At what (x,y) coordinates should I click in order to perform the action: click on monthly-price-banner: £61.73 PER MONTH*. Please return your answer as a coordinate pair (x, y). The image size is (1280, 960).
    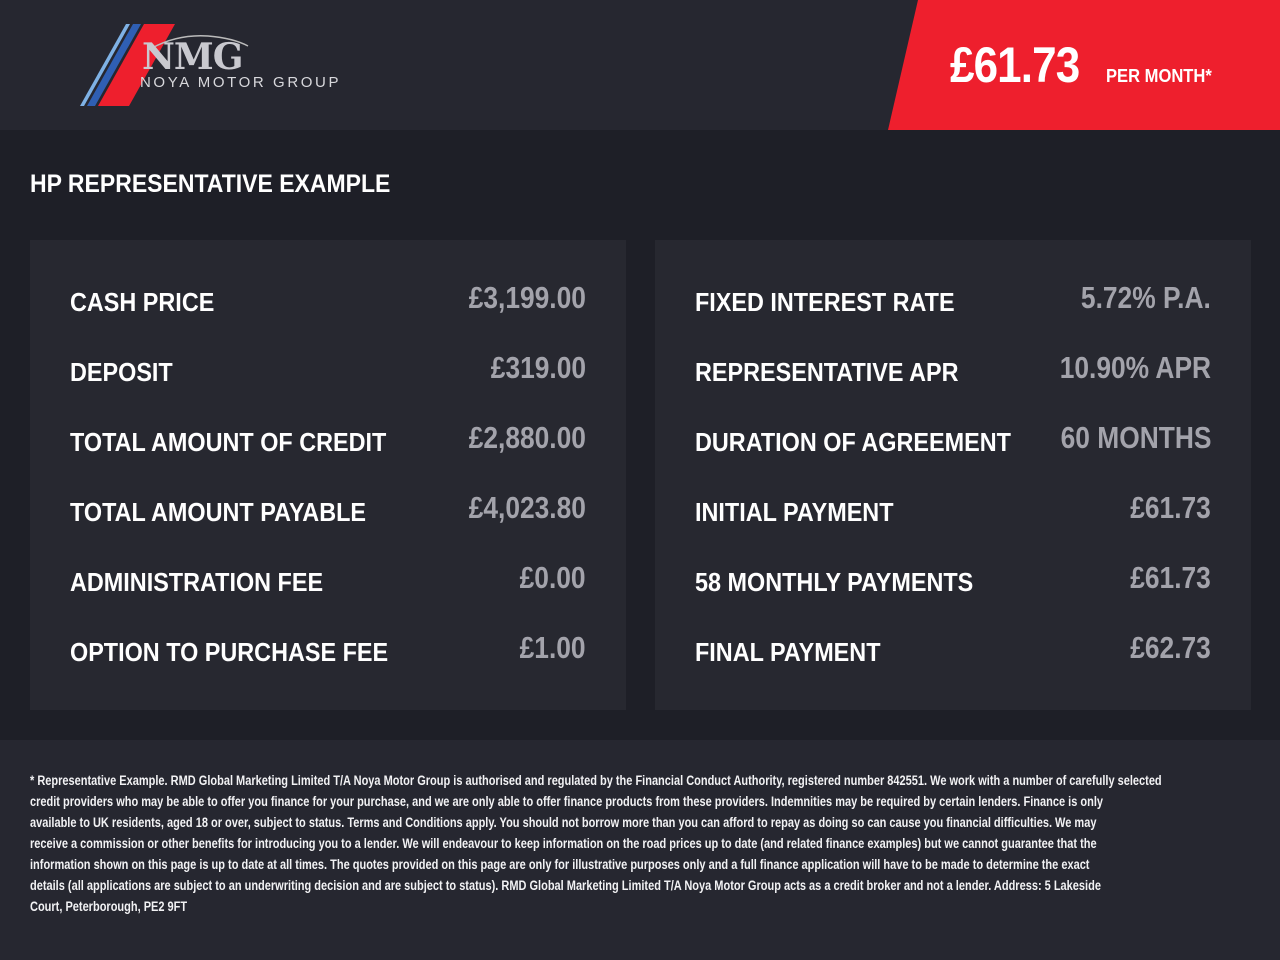
    Looking at the image, I should click on (1084, 65).